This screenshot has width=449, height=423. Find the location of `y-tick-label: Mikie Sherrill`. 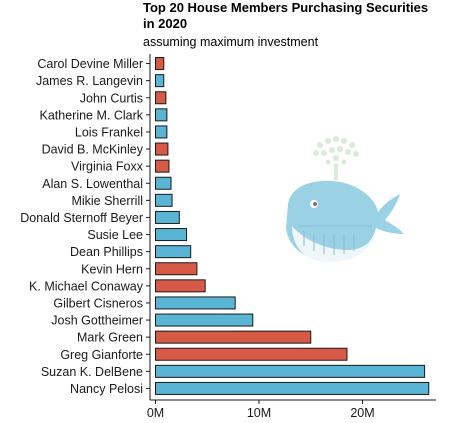

y-tick-label: Mikie Sherrill is located at coordinates (107, 201).